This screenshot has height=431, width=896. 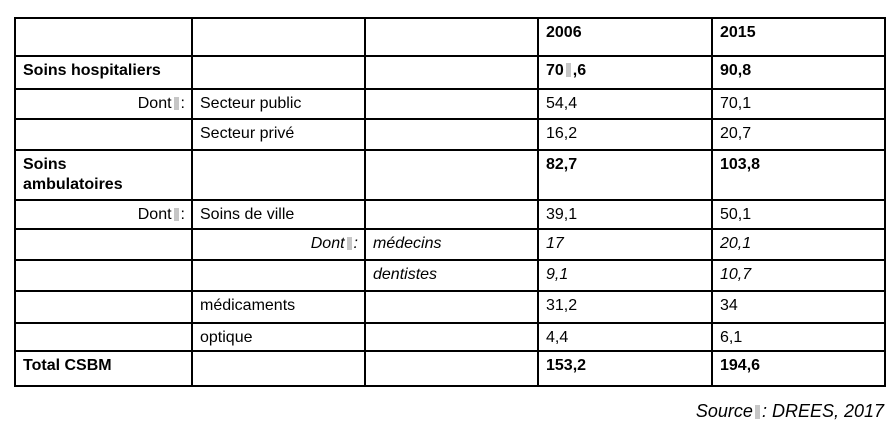 What do you see at coordinates (798, 337) in the screenshot?
I see `cell-optique-2015: 6,1` at bounding box center [798, 337].